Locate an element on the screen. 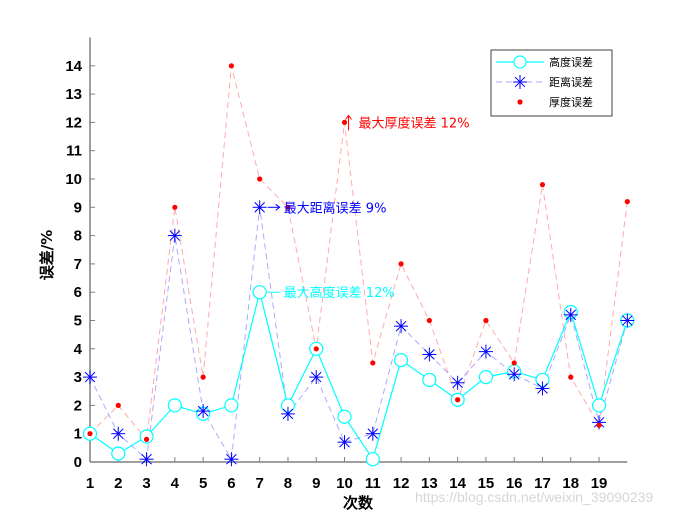 Image resolution: width=693 pixels, height=520 pixels. annotation-label: 最大厚度误差 12% is located at coordinates (414, 123).